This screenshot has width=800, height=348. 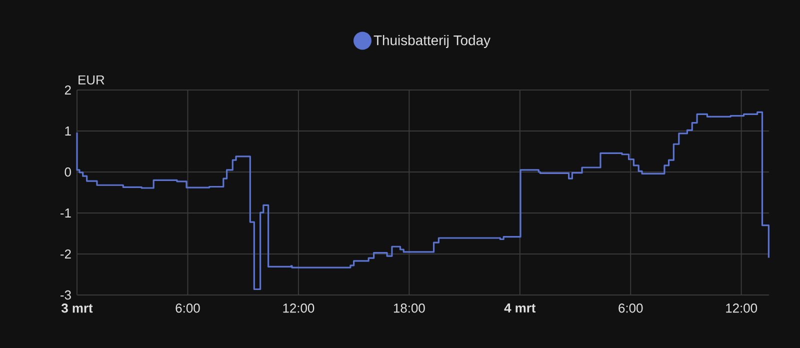 I want to click on legend-label: Thuisbatterij Today, so click(x=432, y=41).